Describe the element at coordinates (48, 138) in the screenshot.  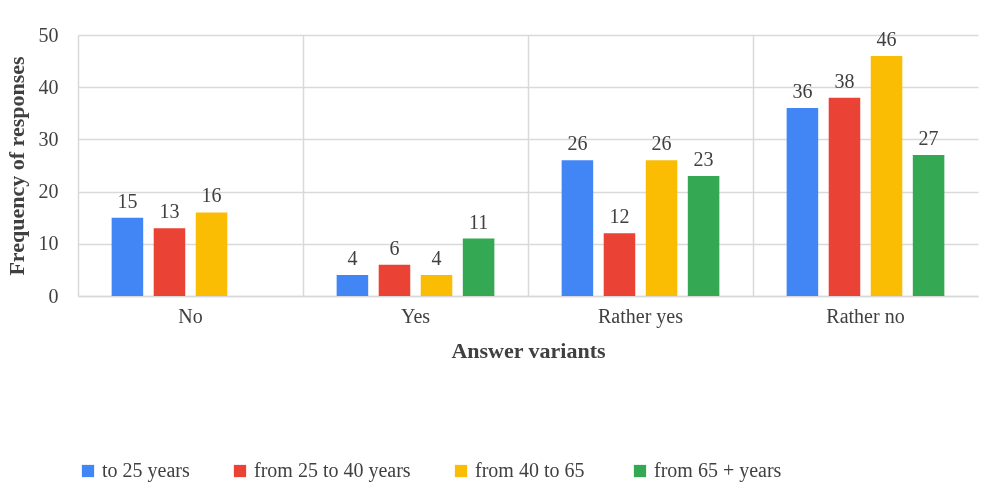
I see `y-tick-label: 30` at that location.